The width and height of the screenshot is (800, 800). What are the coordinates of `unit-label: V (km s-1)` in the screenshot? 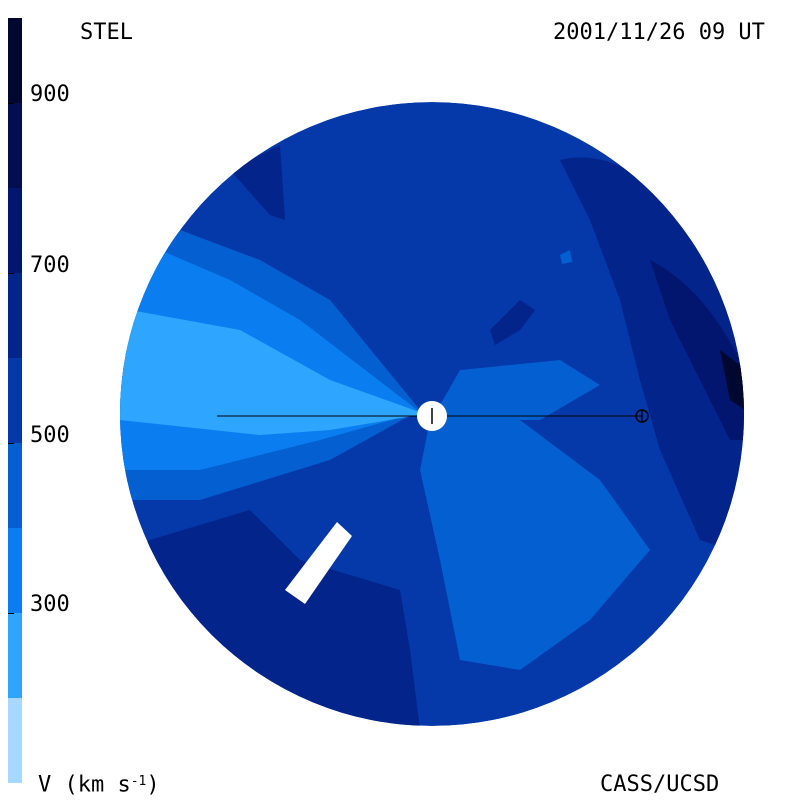 It's located at (99, 784).